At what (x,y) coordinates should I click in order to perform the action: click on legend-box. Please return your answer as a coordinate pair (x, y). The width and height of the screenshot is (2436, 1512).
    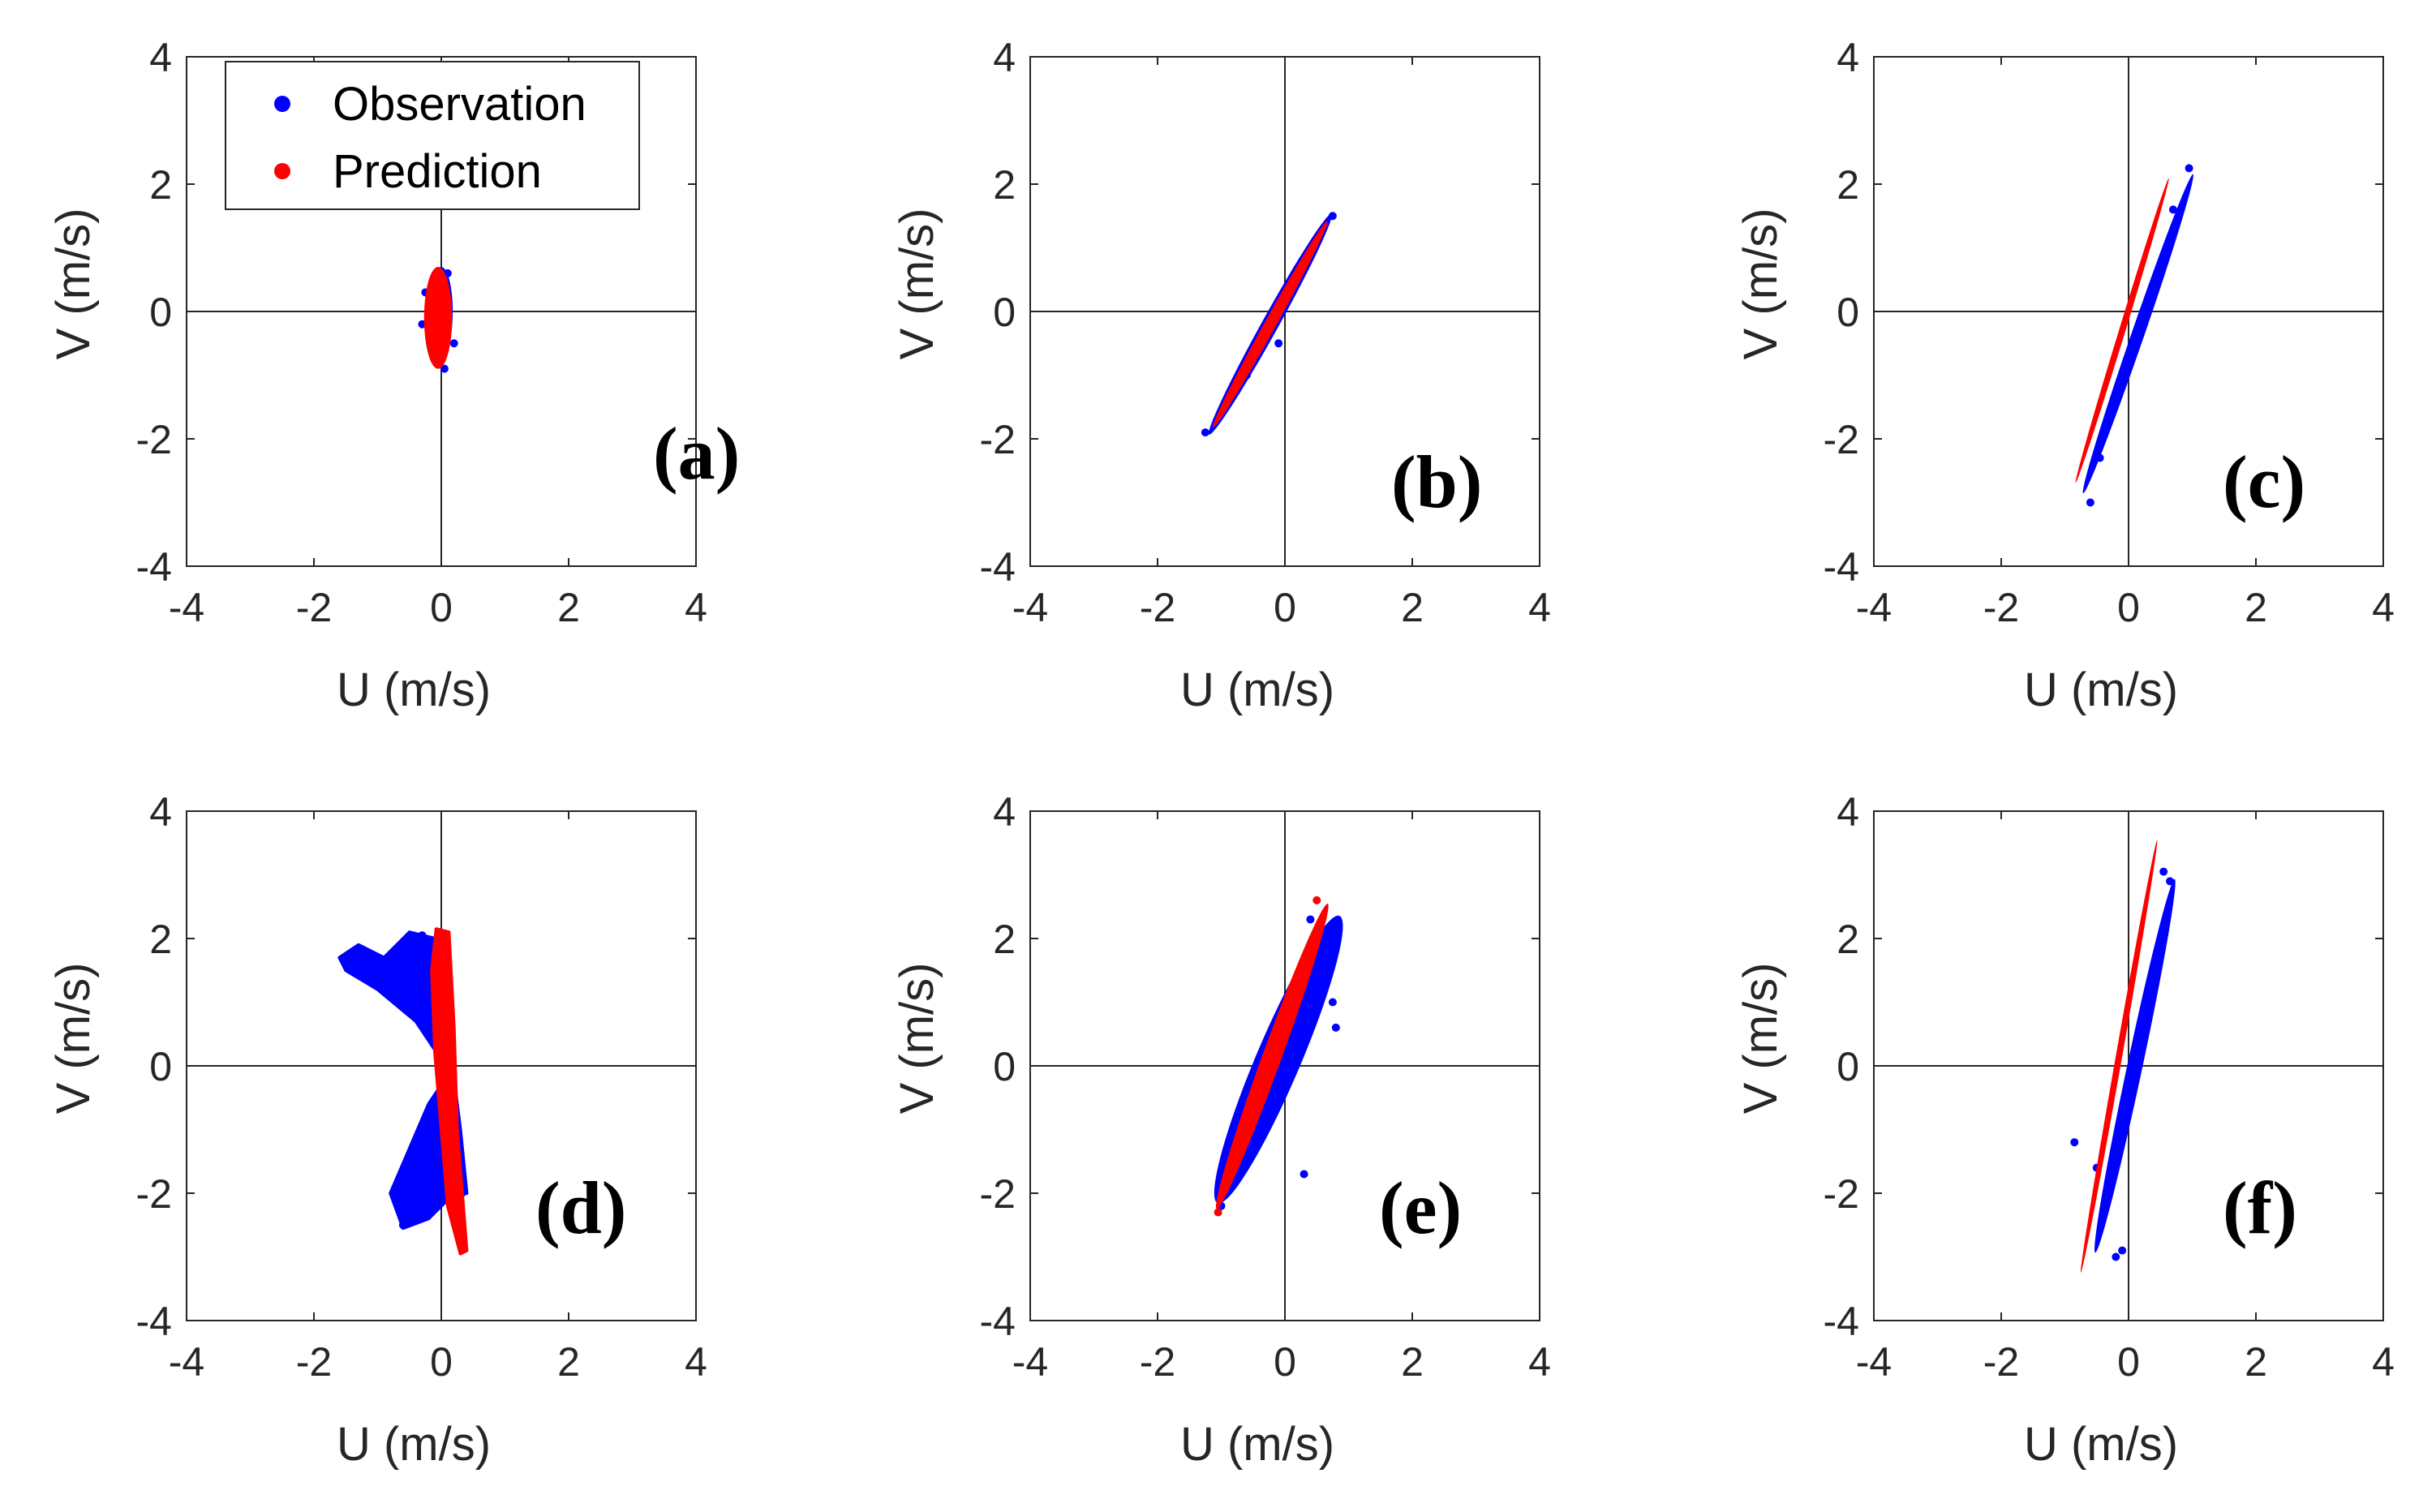
    Looking at the image, I should click on (433, 135).